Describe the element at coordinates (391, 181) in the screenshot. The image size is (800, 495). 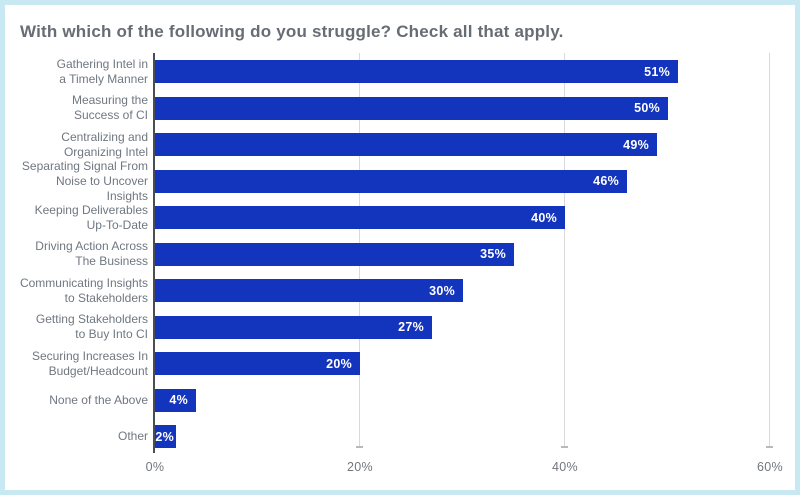
I see `bar: 46%` at that location.